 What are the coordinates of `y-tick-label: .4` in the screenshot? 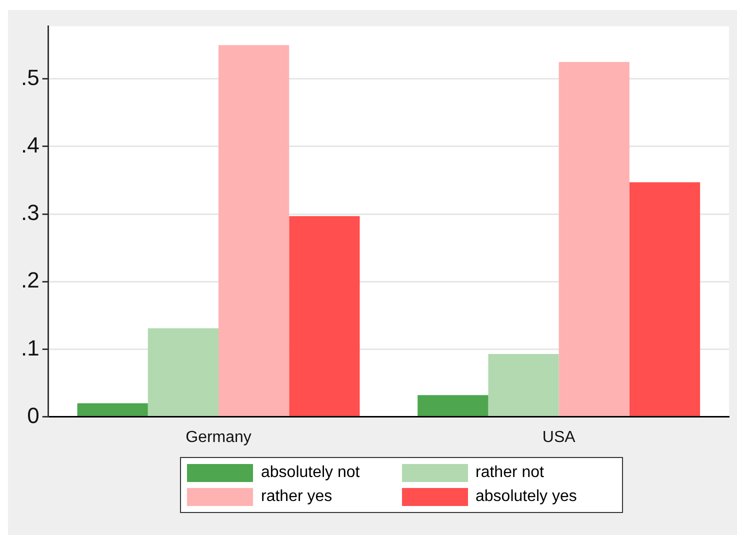 It's located at (30, 145).